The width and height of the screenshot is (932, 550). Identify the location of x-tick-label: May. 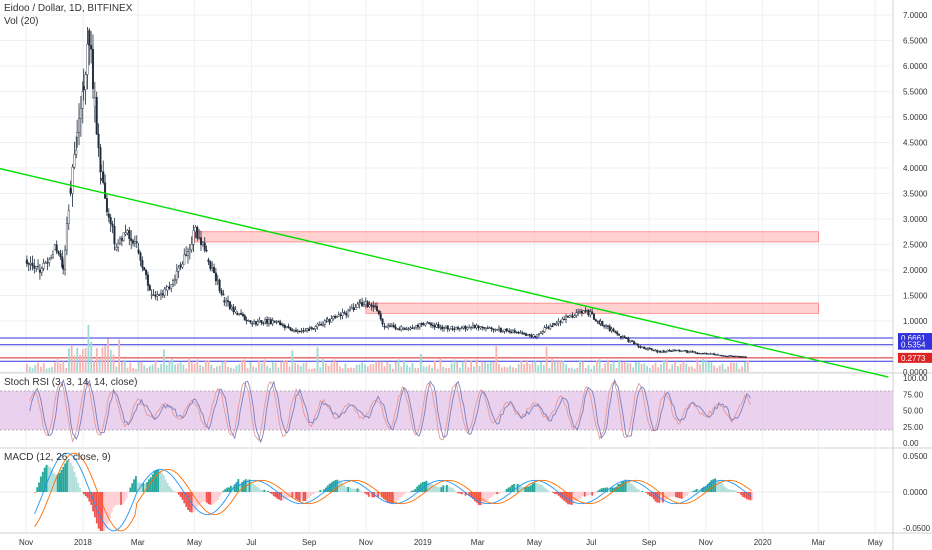
(194, 542).